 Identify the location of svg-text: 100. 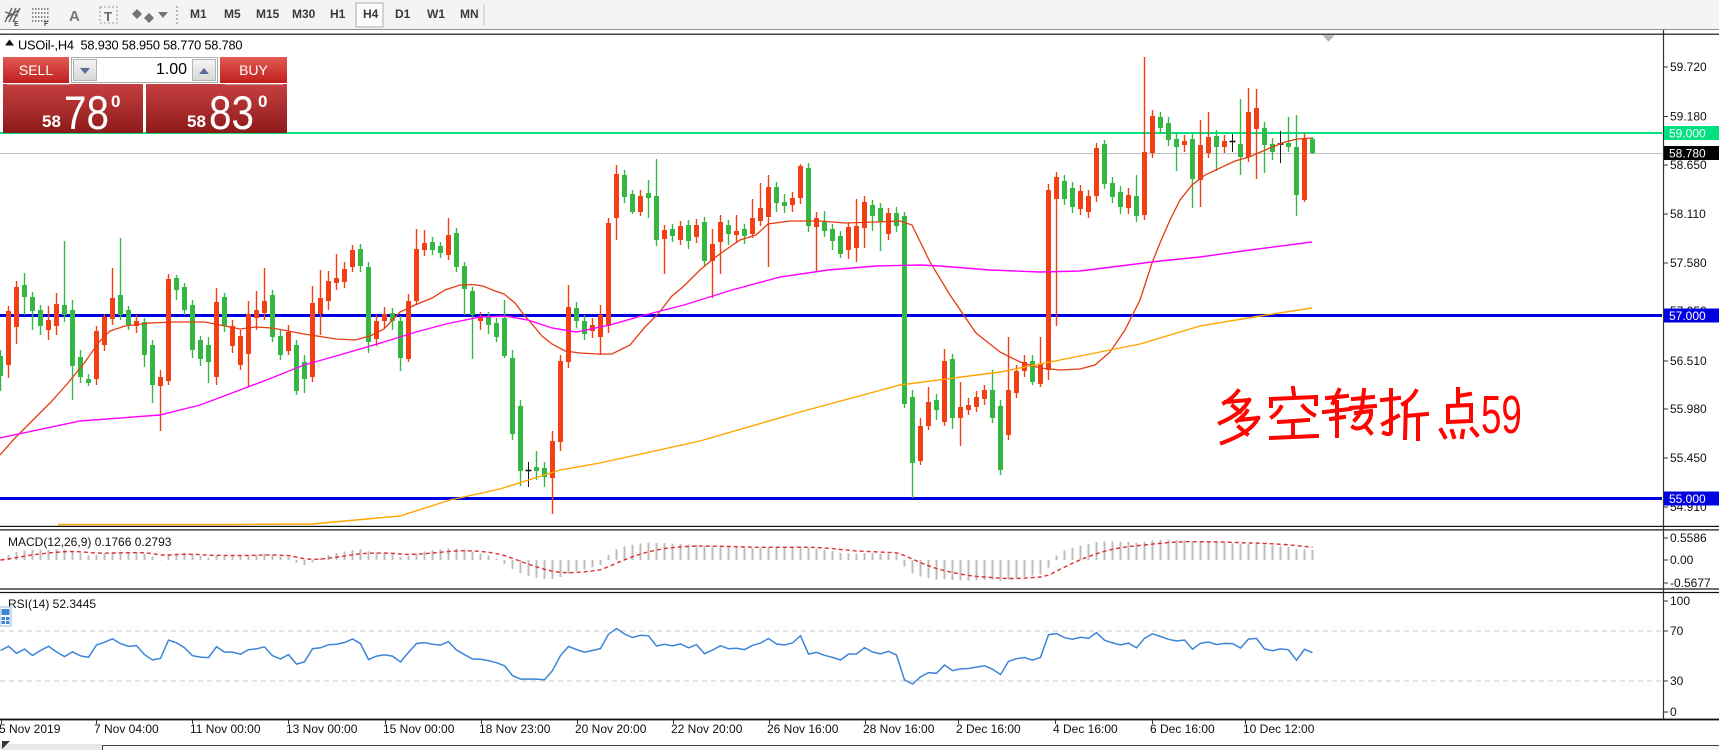
(1680, 601).